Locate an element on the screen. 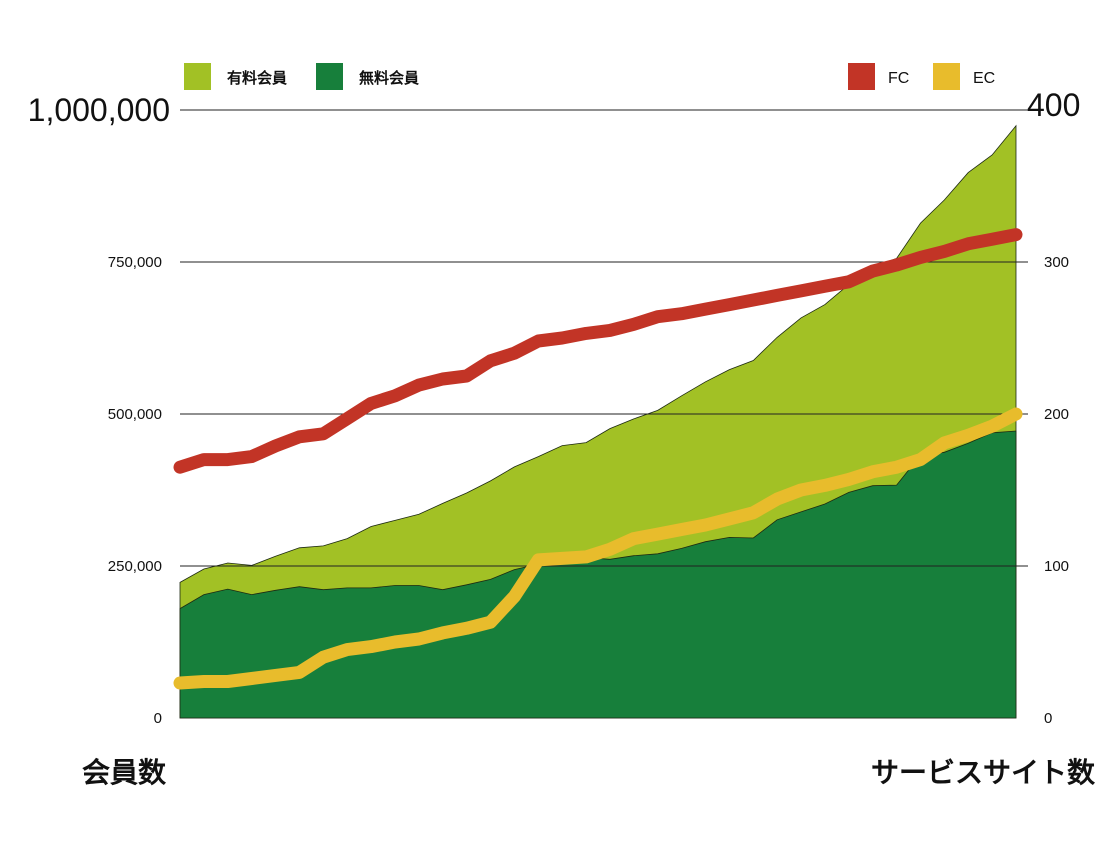  right-axis-ticks: 0 100 200 300 400 is located at coordinates (1053, 407).